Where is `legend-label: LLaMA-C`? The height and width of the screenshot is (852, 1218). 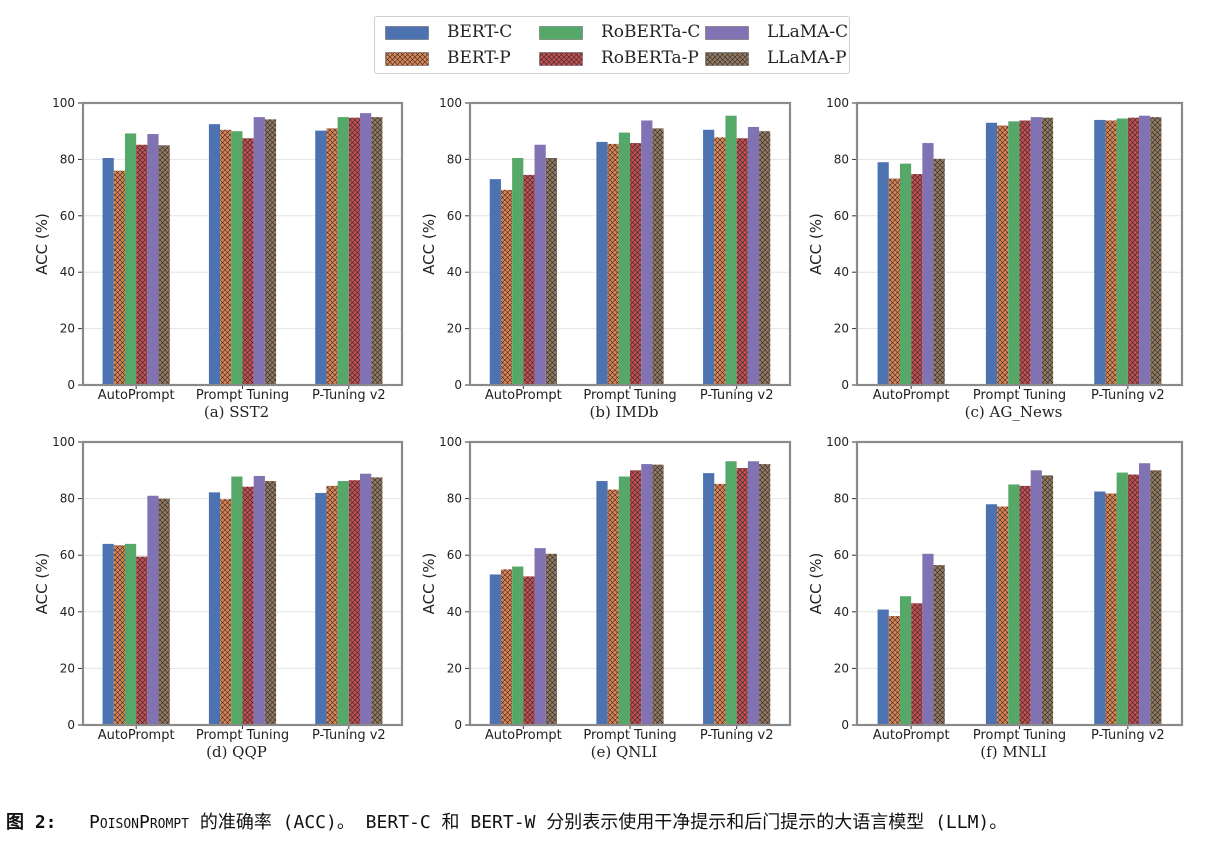
legend-label: LLaMA-C is located at coordinates (808, 32).